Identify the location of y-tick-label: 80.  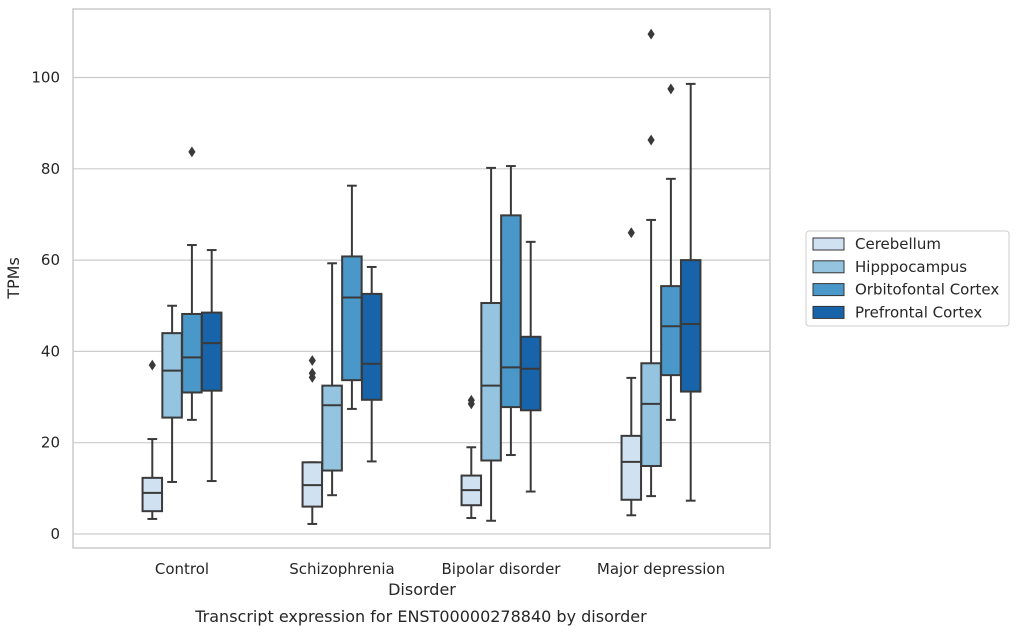
(50, 169).